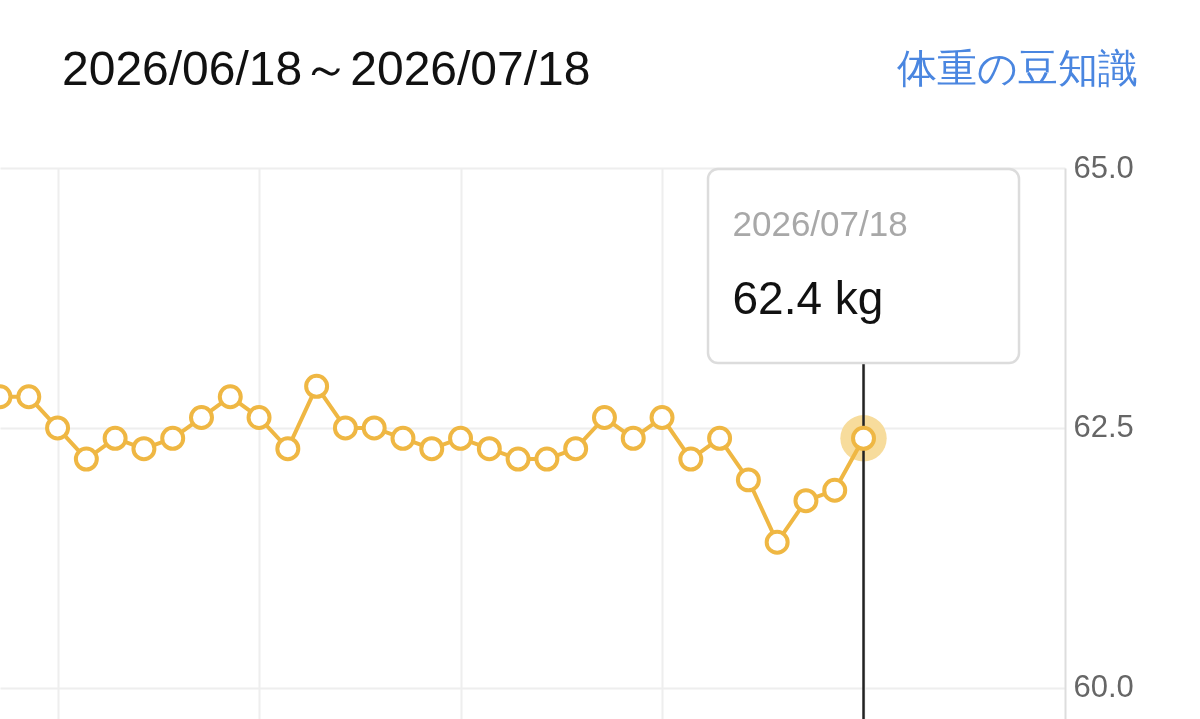  I want to click on y-tick-label: 62.5, so click(1103, 427).